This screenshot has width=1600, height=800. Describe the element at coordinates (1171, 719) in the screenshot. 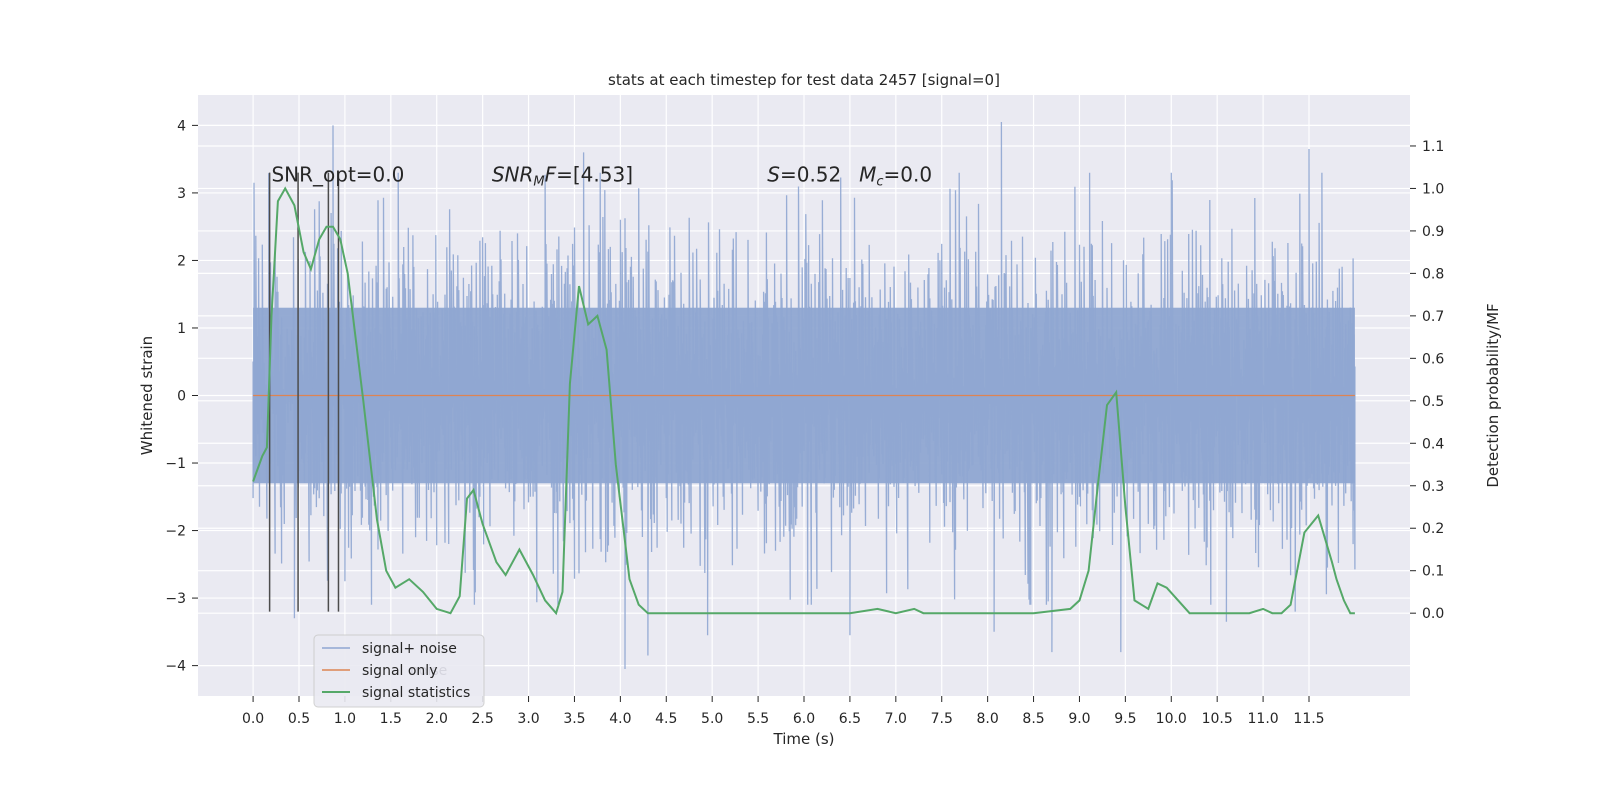

I see `x-tick-label: 10.0` at that location.